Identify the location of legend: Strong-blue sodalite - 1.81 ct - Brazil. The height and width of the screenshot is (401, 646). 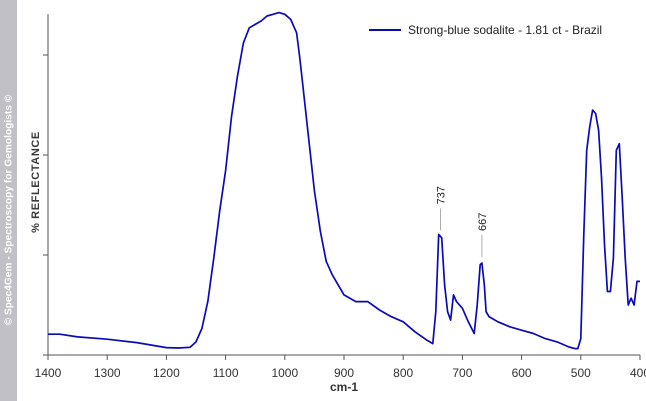
(485, 30).